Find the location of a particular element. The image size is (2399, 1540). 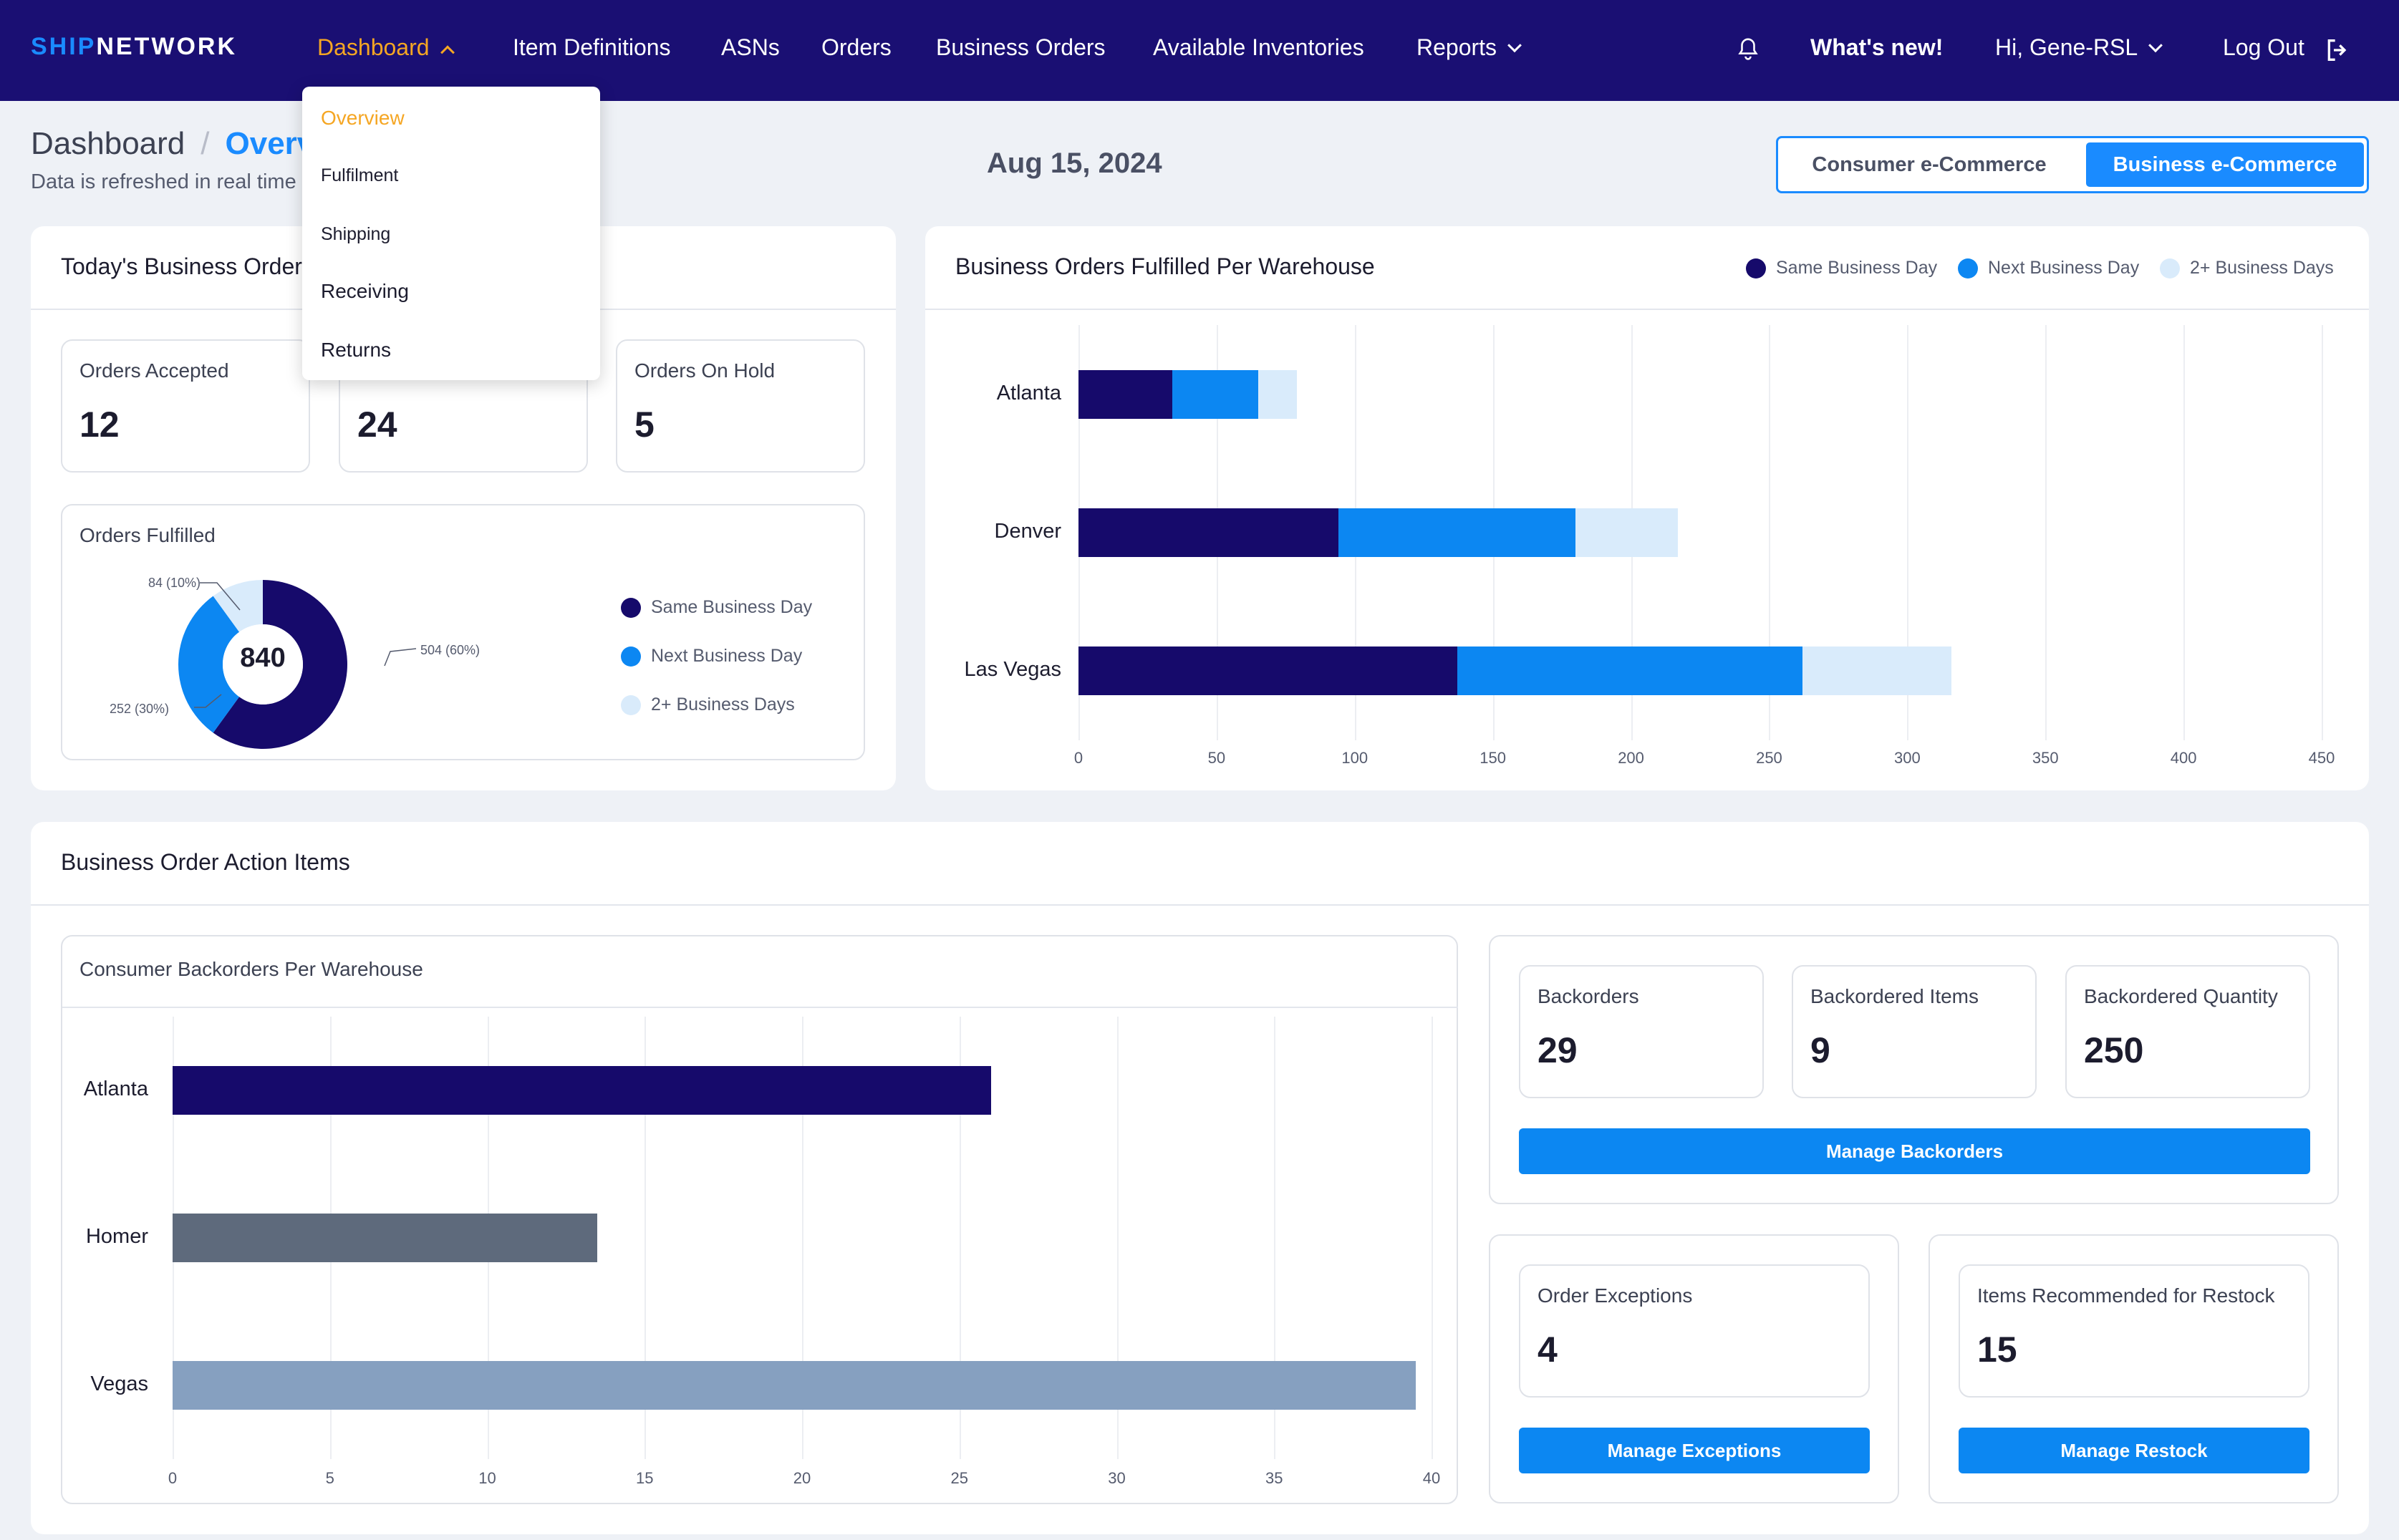

donut-hole is located at coordinates (263, 664).